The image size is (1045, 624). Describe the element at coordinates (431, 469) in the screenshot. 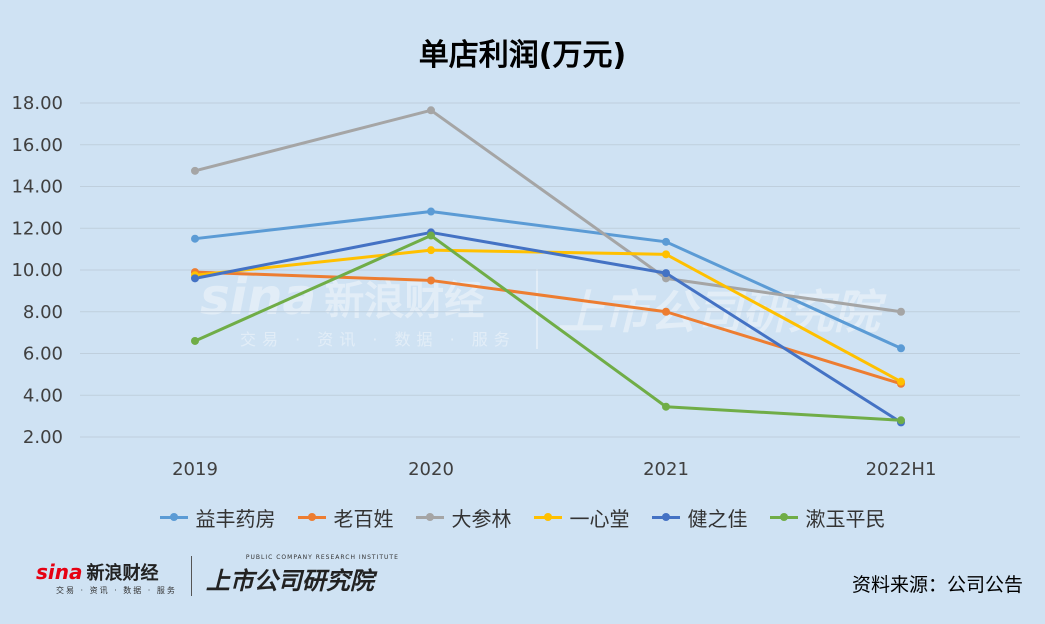

I see `x-tick-label: 2020` at that location.